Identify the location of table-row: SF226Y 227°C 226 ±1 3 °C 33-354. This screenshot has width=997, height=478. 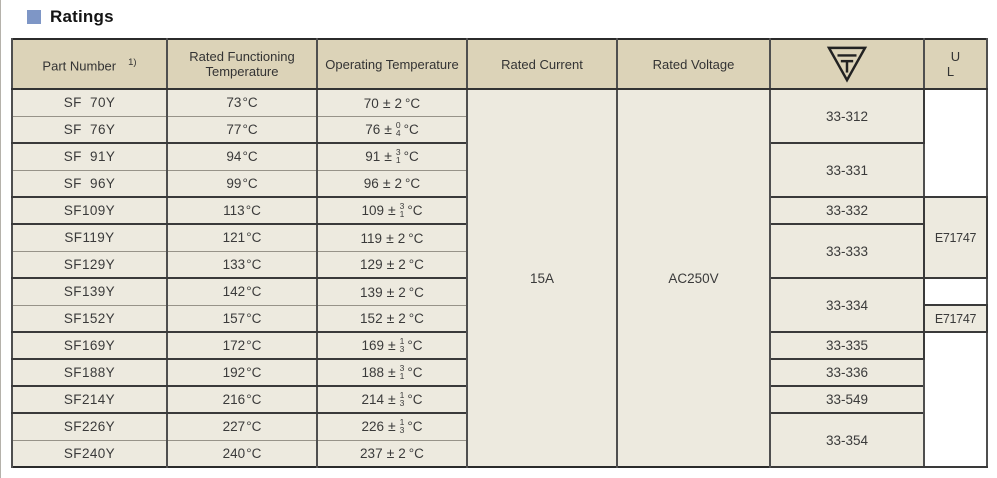
(499, 440).